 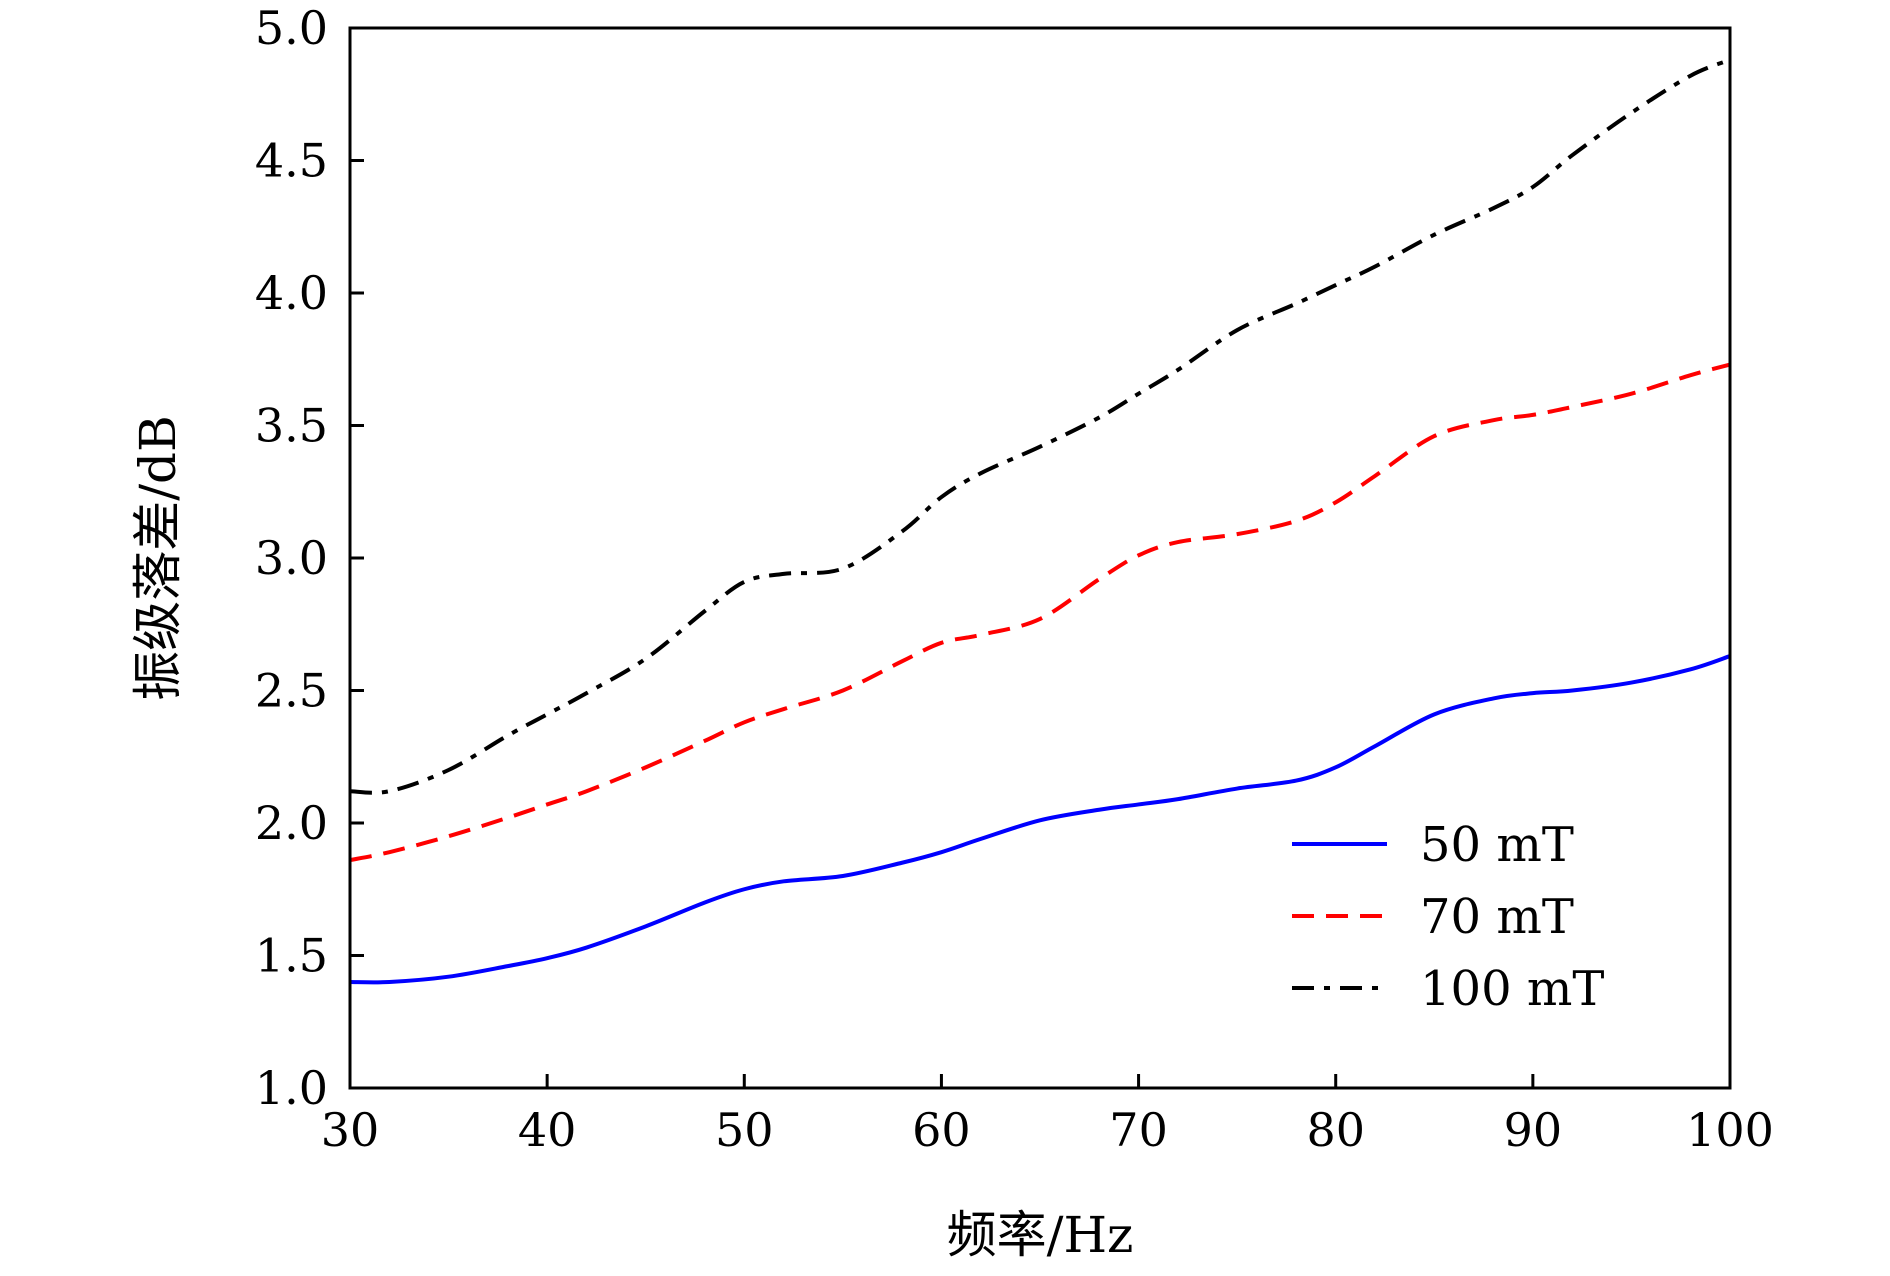 What do you see at coordinates (1040, 1235) in the screenshot?
I see `x-axis-label: 频率/Hz` at bounding box center [1040, 1235].